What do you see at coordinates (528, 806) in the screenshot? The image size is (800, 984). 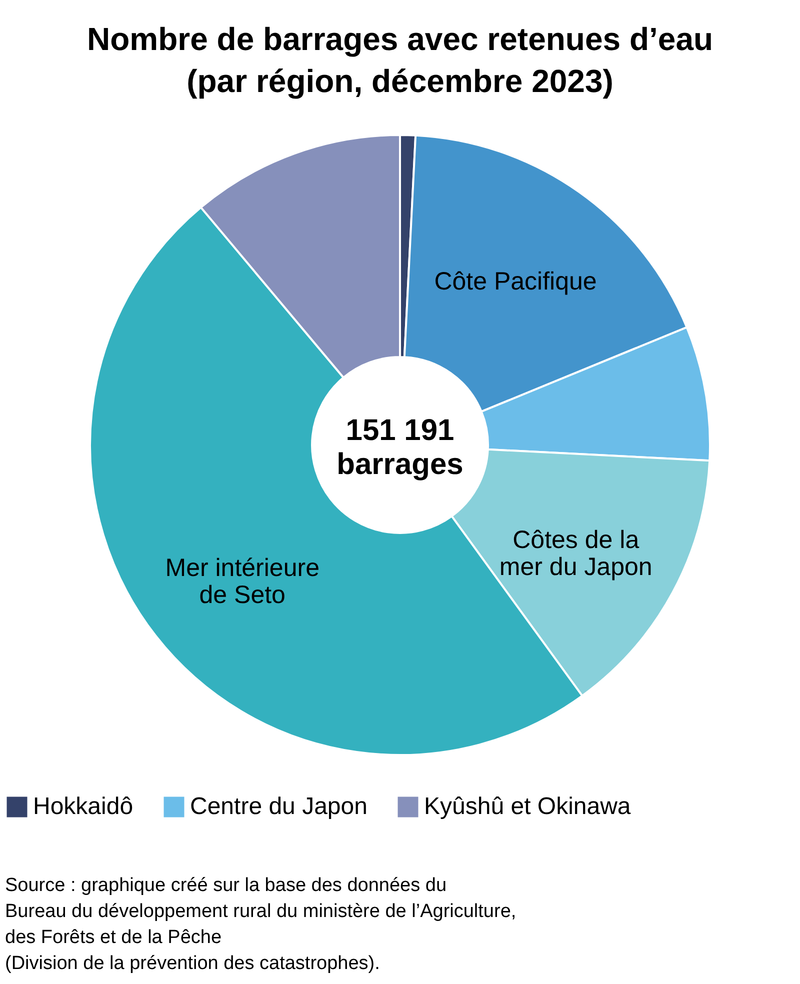 I see `legend-label: Kyûshû et Okinawa` at bounding box center [528, 806].